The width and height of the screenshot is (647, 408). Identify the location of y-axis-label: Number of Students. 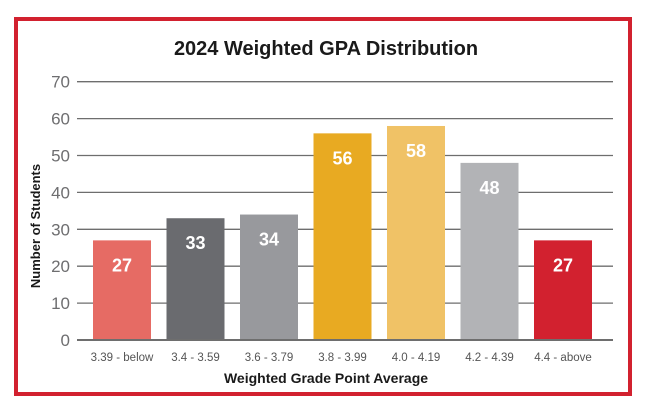
(35, 226).